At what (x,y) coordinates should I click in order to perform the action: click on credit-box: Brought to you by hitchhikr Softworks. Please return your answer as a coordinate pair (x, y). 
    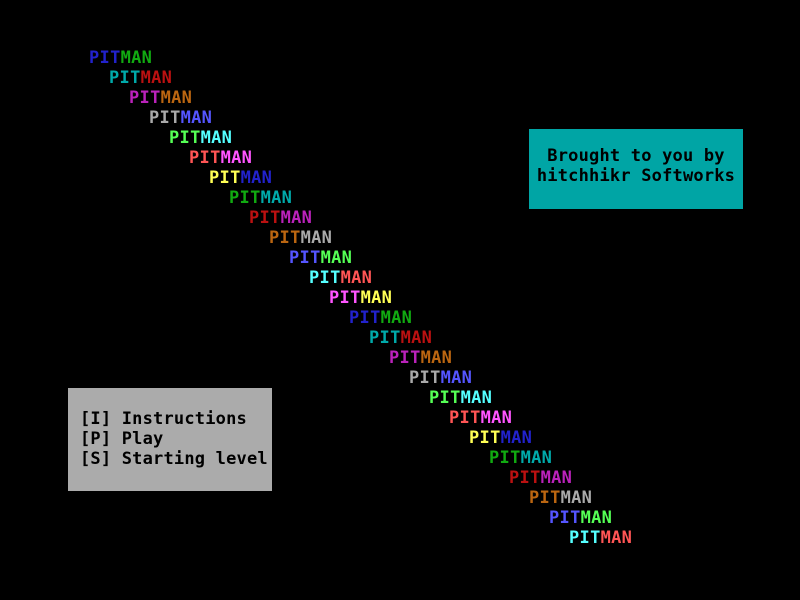
    Looking at the image, I should click on (636, 169).